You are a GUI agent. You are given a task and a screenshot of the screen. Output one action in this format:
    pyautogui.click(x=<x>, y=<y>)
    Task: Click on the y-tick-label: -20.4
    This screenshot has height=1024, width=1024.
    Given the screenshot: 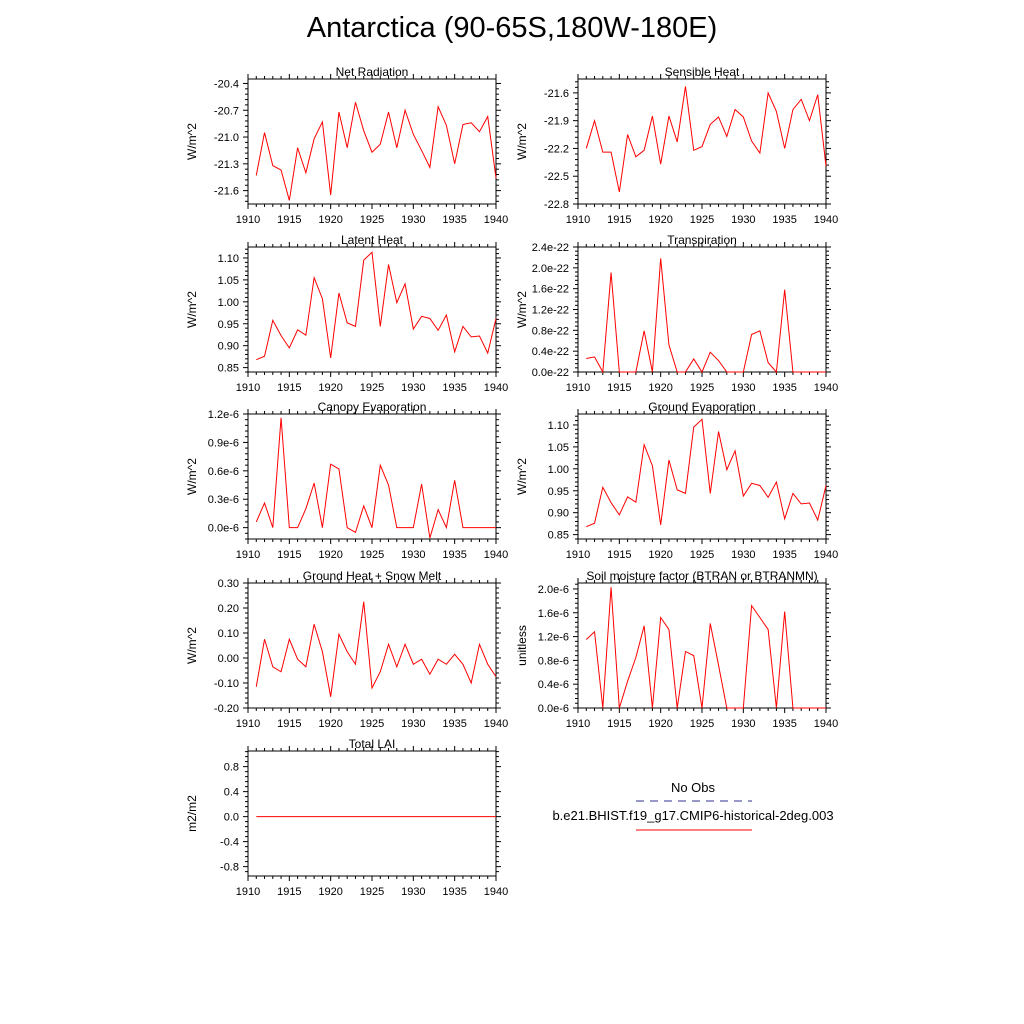 What is the action you would take?
    pyautogui.click(x=226, y=84)
    